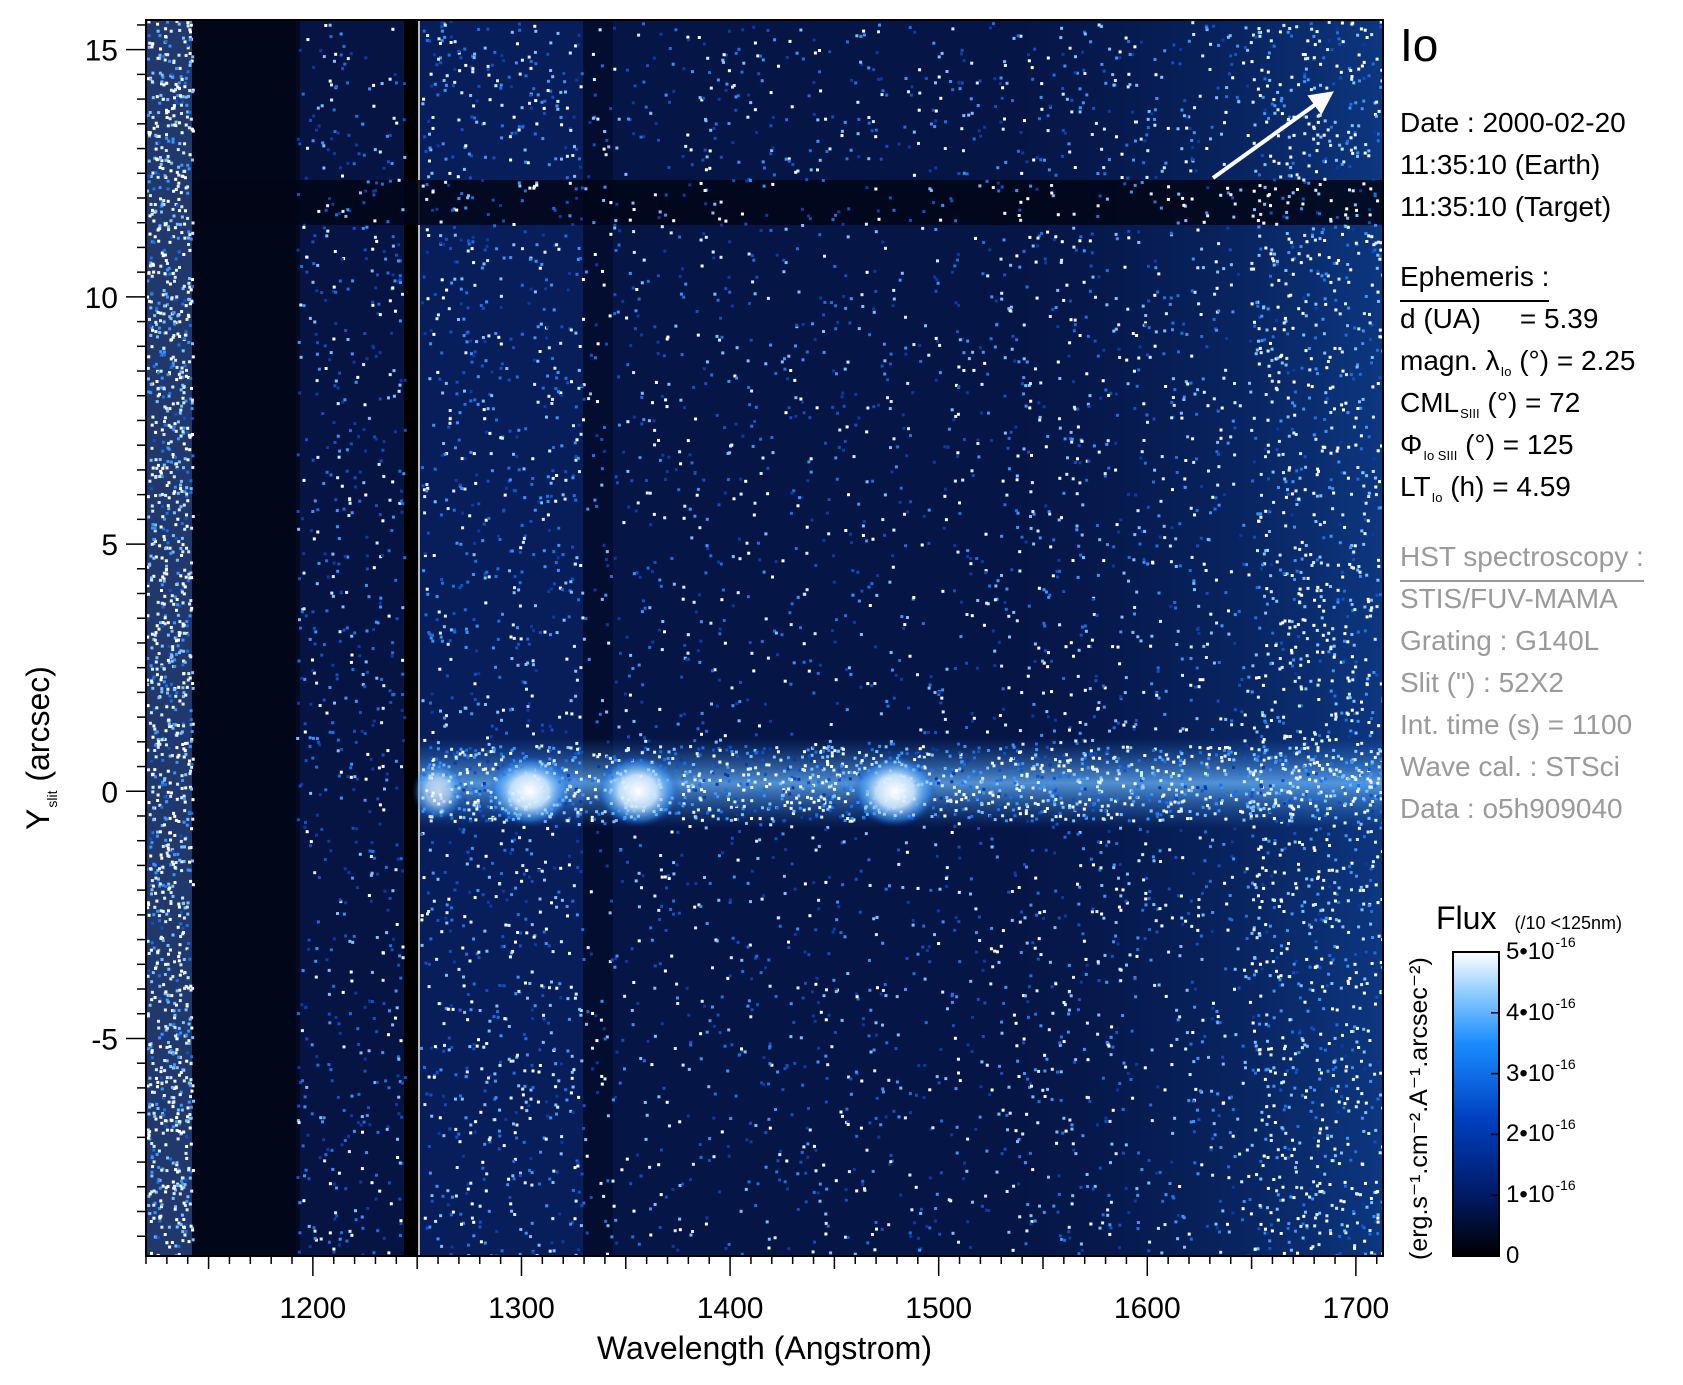 Image resolution: width=1683 pixels, height=1385 pixels. Describe the element at coordinates (1482, 682) in the screenshot. I see `hst-slit: Slit (") : 52X2` at that location.